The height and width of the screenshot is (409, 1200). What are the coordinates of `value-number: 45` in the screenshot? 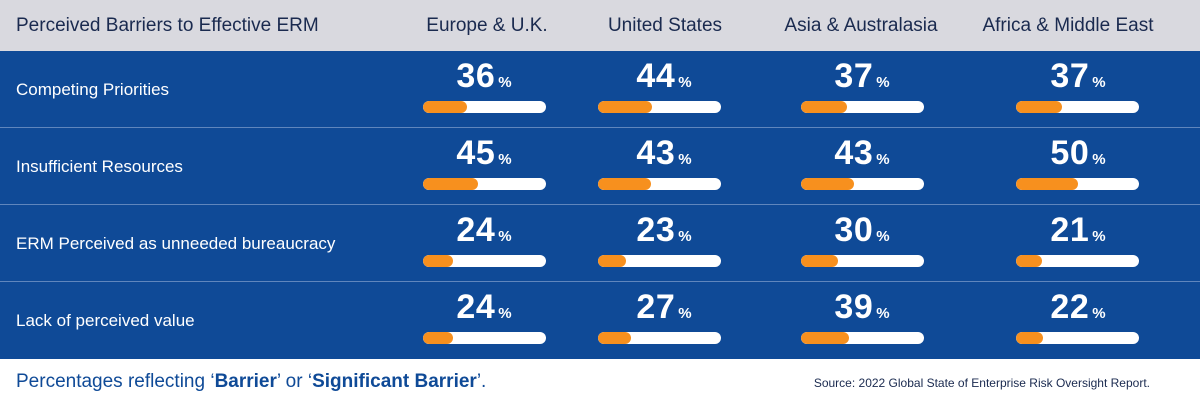 It's located at (476, 153).